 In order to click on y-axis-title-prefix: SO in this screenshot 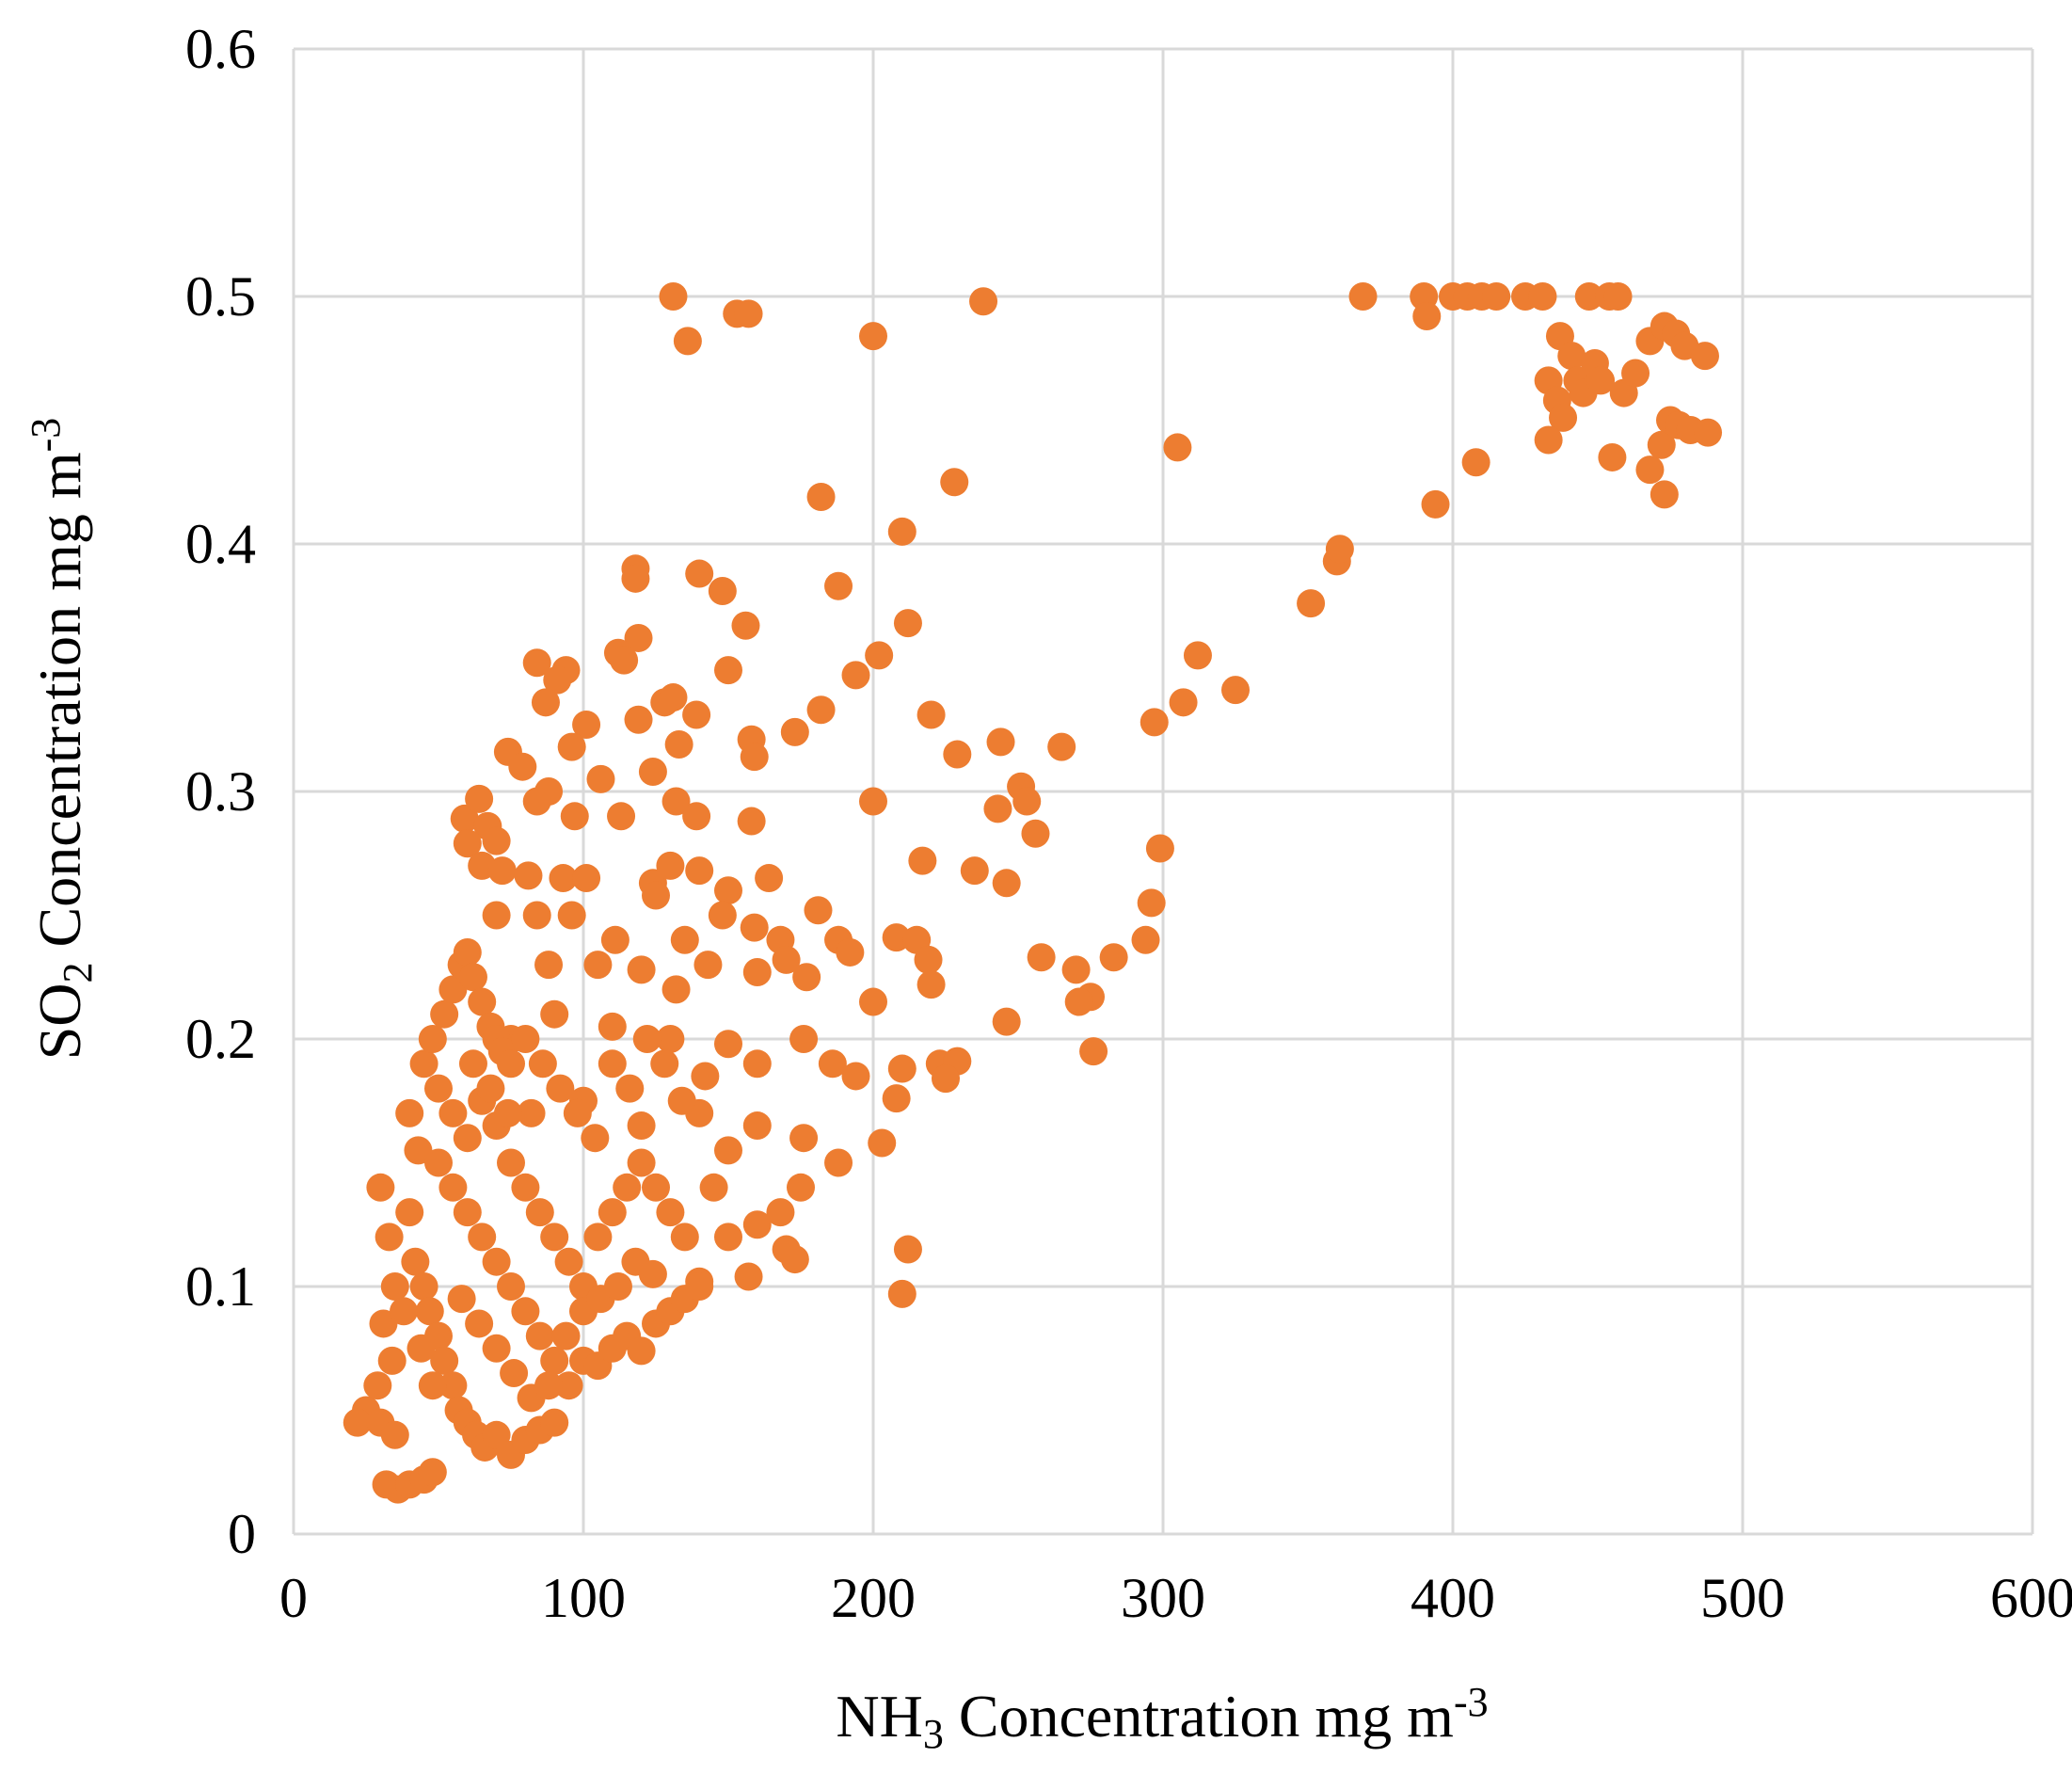, I will do `click(60, 1021)`.